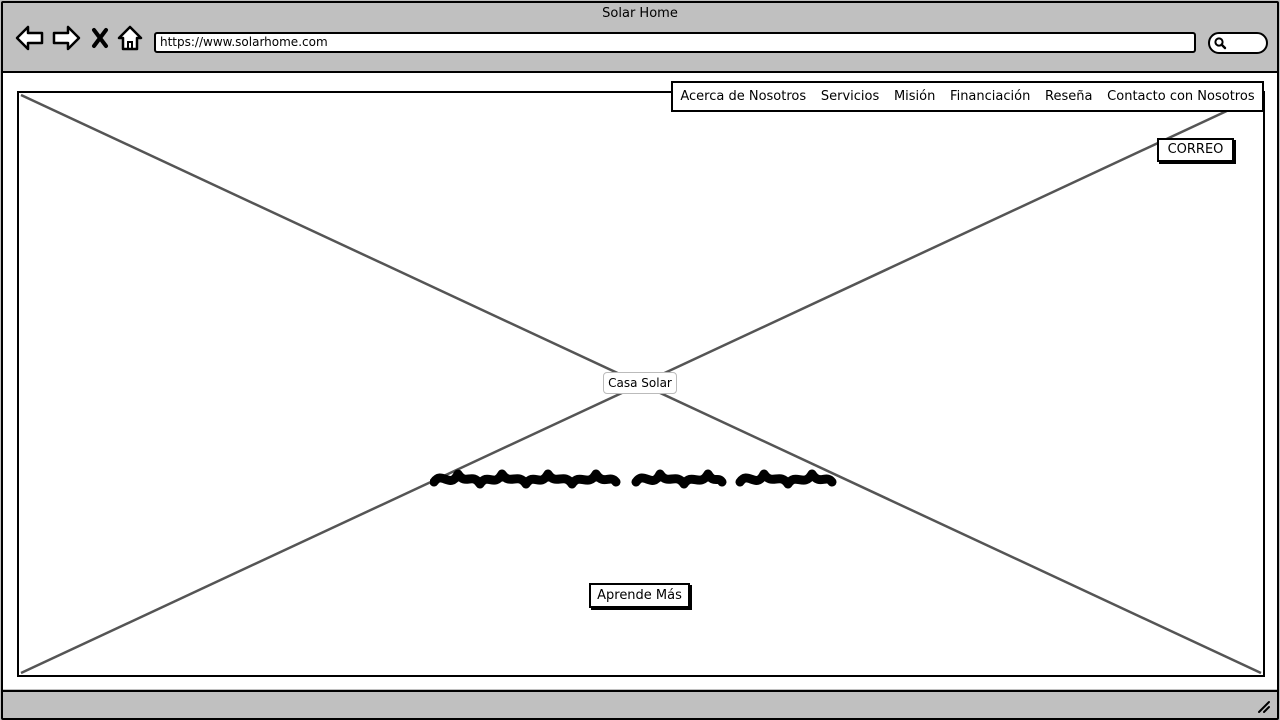 Image resolution: width=1280 pixels, height=720 pixels. Describe the element at coordinates (1181, 96) in the screenshot. I see `nav-item-contact: Contacto con Nosotros` at that location.